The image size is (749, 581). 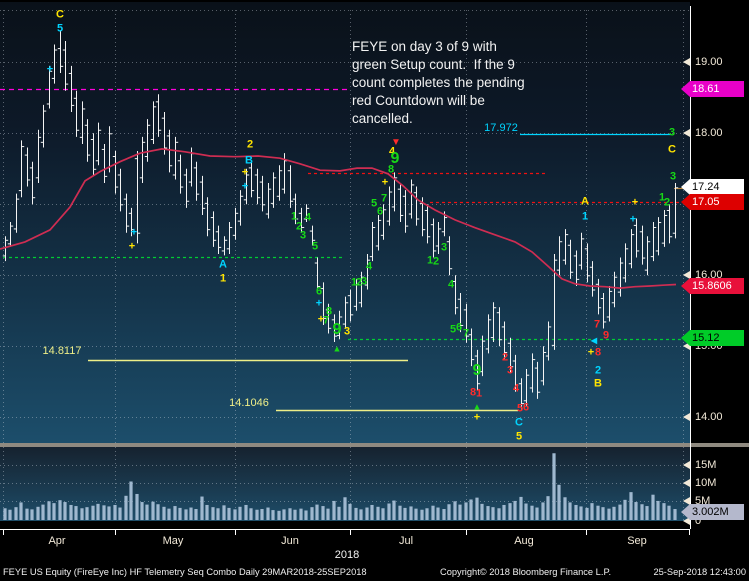 I want to click on y-axis-label: 19.00, so click(x=709, y=62).